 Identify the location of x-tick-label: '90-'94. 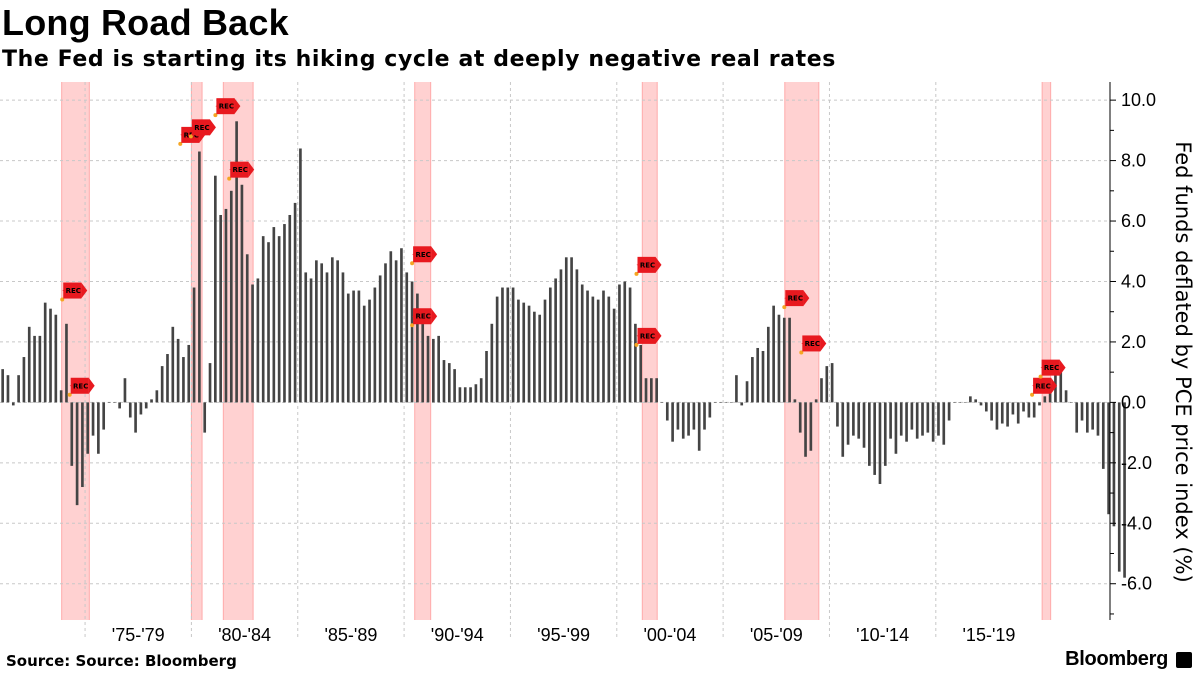
(457, 635).